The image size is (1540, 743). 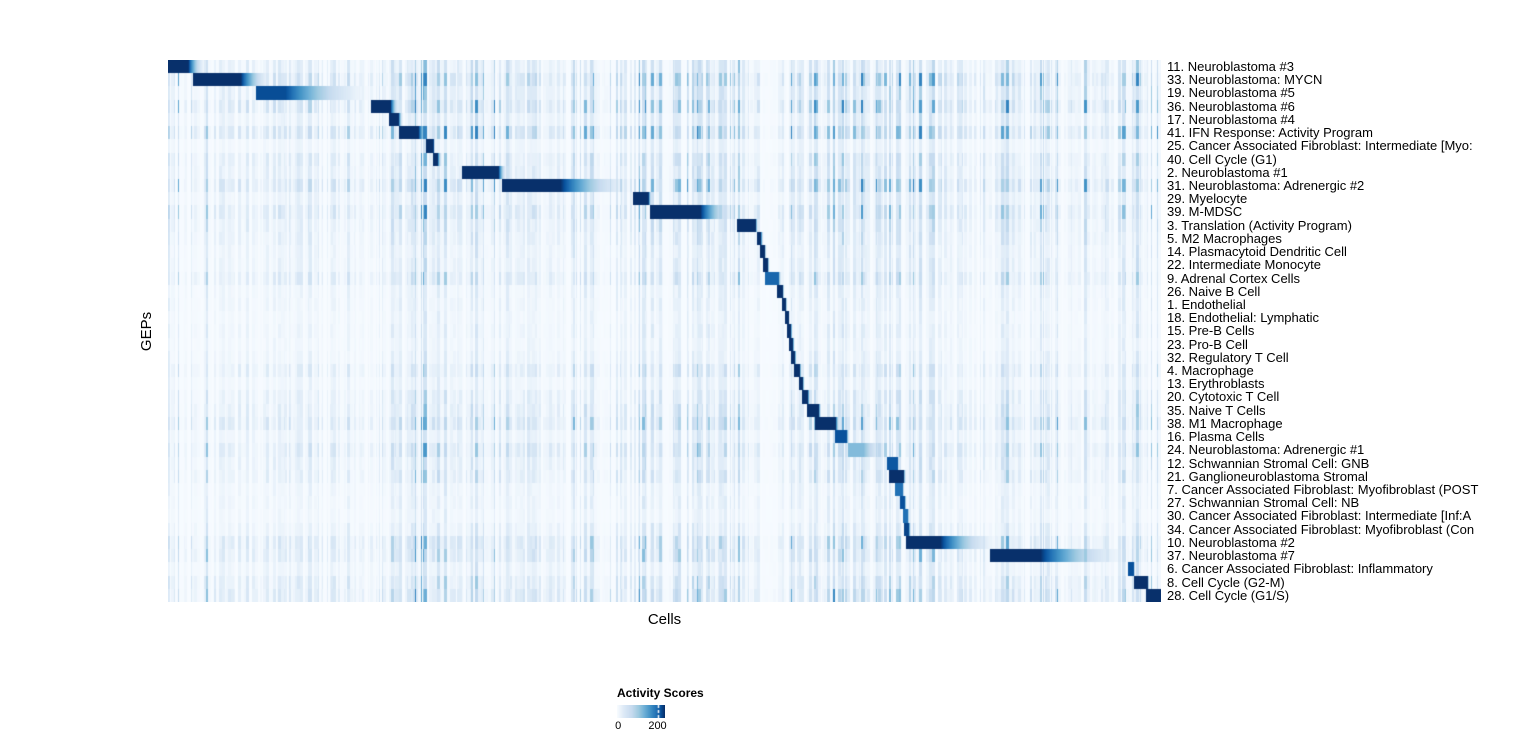 What do you see at coordinates (1245, 80) in the screenshot?
I see `gep-row-label: 33. Neuroblastoma: MYCN` at bounding box center [1245, 80].